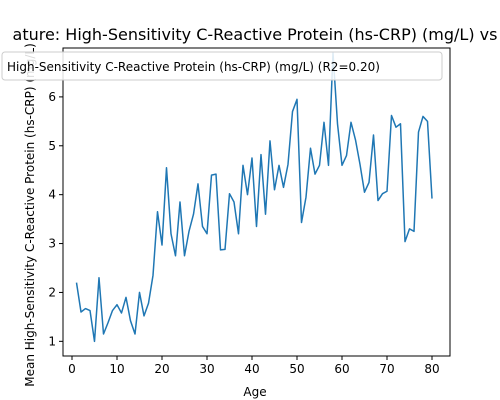 This screenshot has width=500, height=400. What do you see at coordinates (251, 369) in the screenshot?
I see `x-tick-label: 40` at bounding box center [251, 369].